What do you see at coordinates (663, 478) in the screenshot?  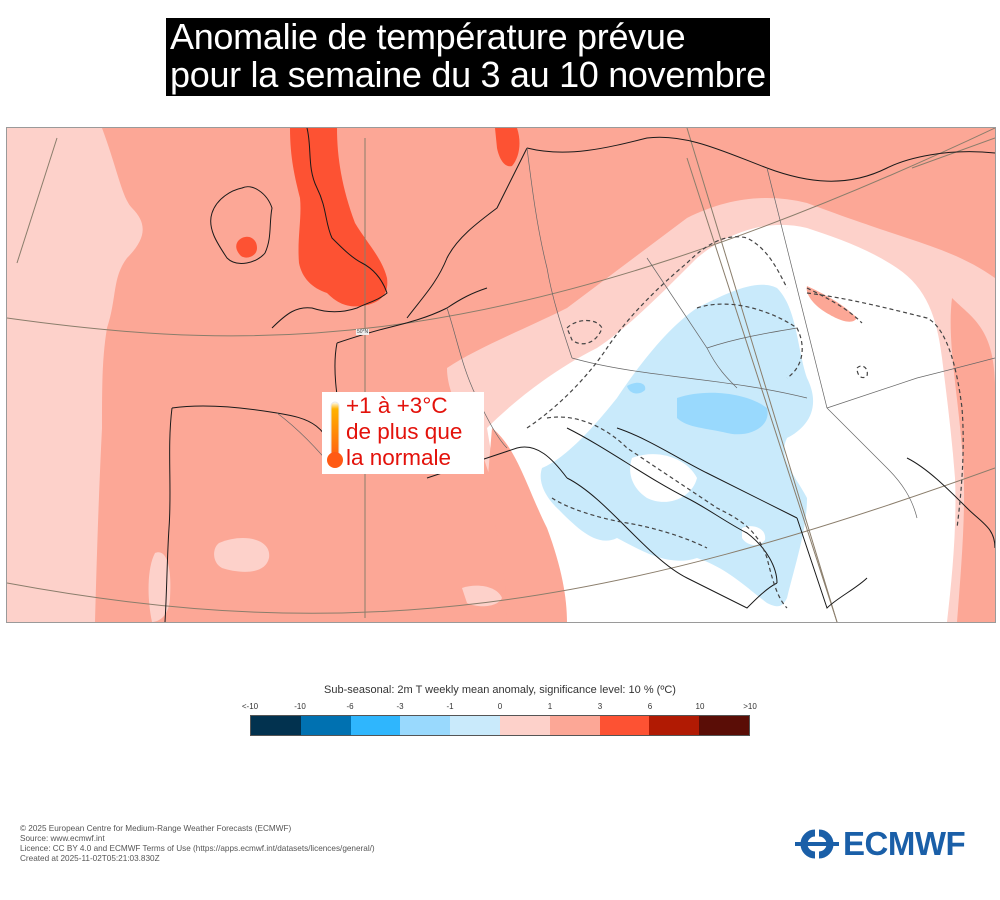 I see `region-italy-white` at bounding box center [663, 478].